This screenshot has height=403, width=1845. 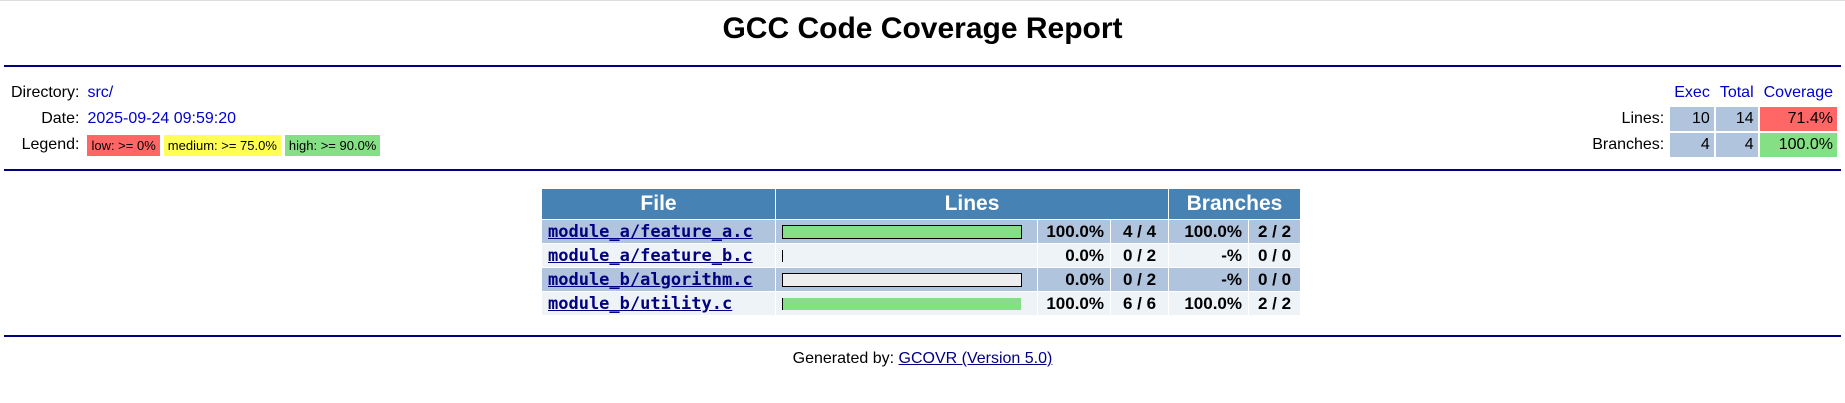 What do you see at coordinates (332, 145) in the screenshot?
I see `legend-high: high: >= 90.0%` at bounding box center [332, 145].